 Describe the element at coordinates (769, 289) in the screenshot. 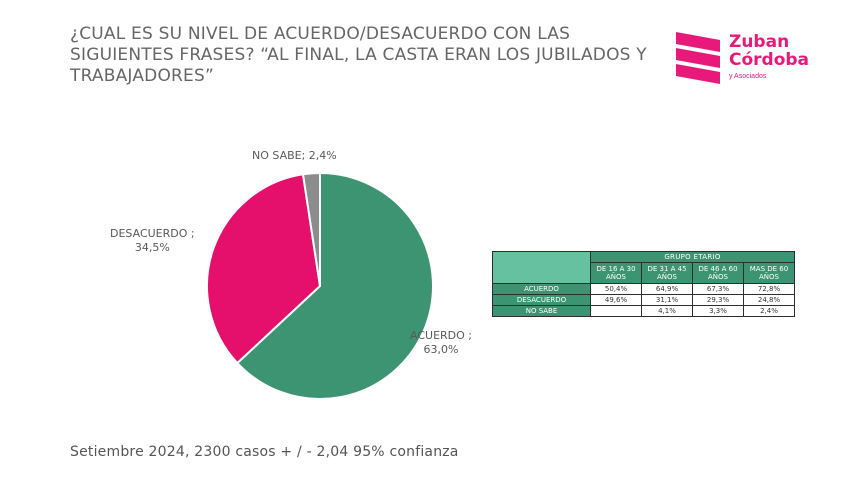

I see `table-cell: 72,8%` at that location.